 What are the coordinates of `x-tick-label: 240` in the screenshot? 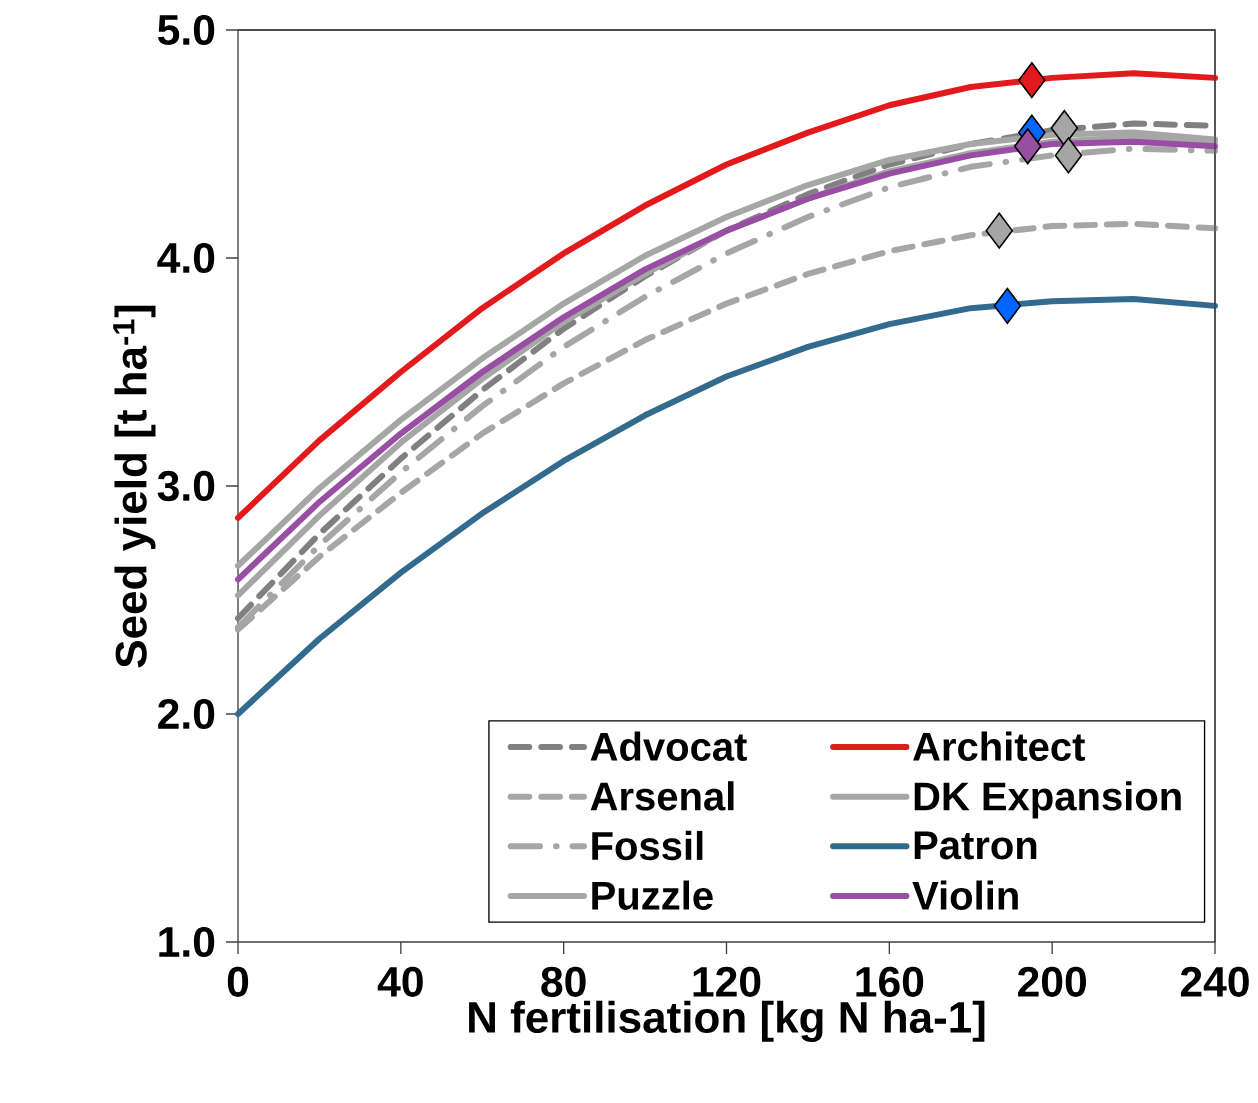 It's located at (1214, 981).